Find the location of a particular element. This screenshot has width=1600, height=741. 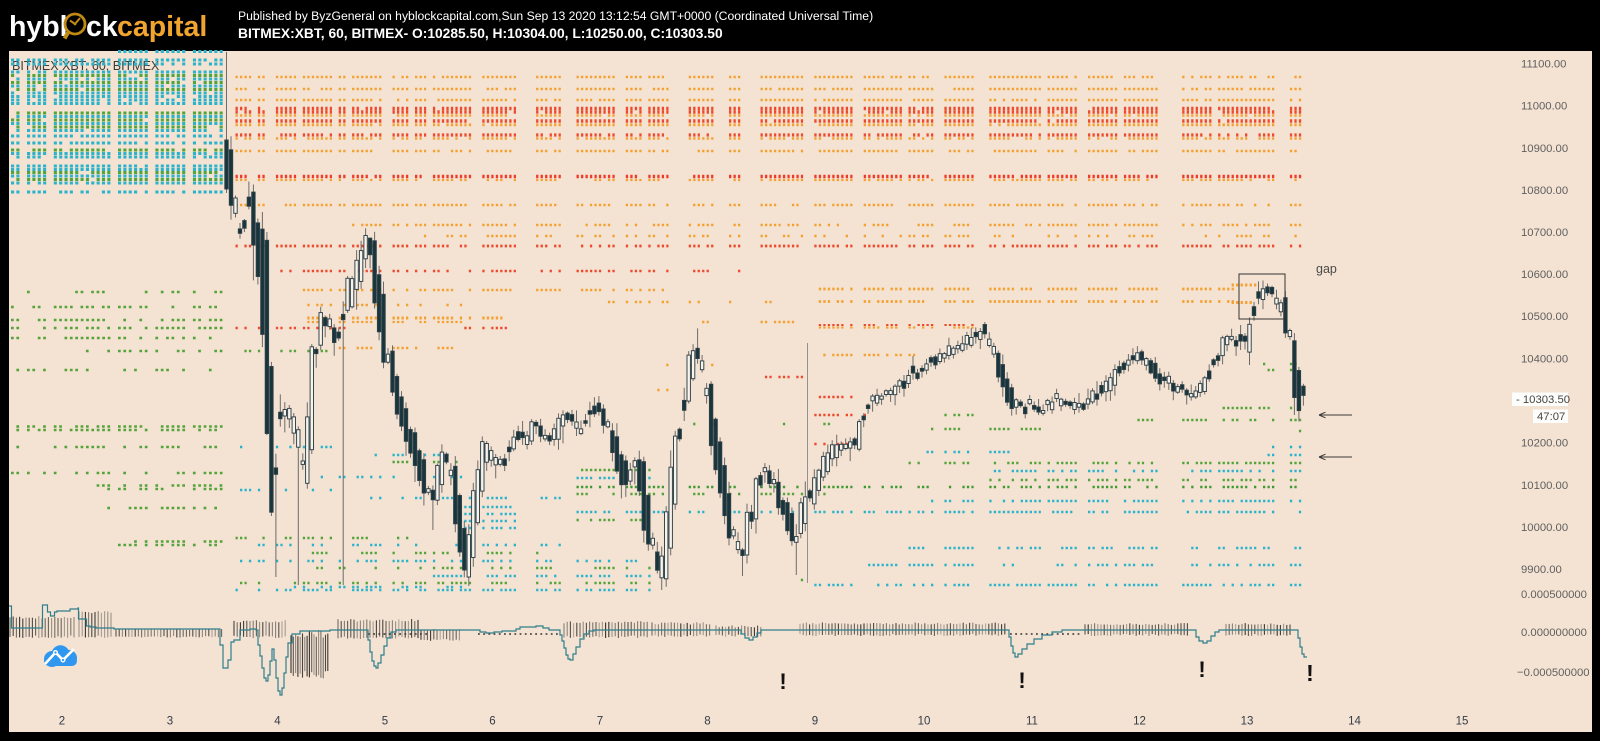

svg-text: 10700.00 is located at coordinates (1544, 233).